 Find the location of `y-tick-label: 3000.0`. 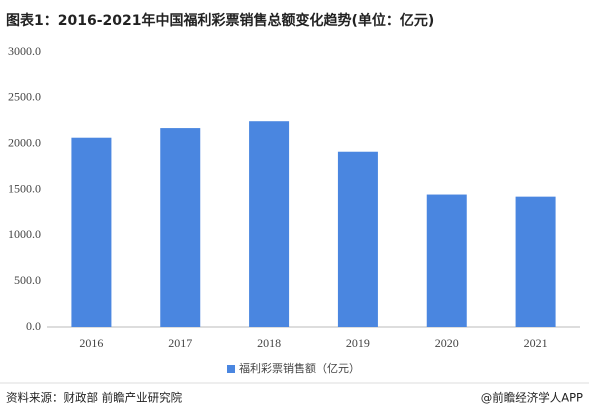

y-tick-label: 3000.0 is located at coordinates (24, 51).